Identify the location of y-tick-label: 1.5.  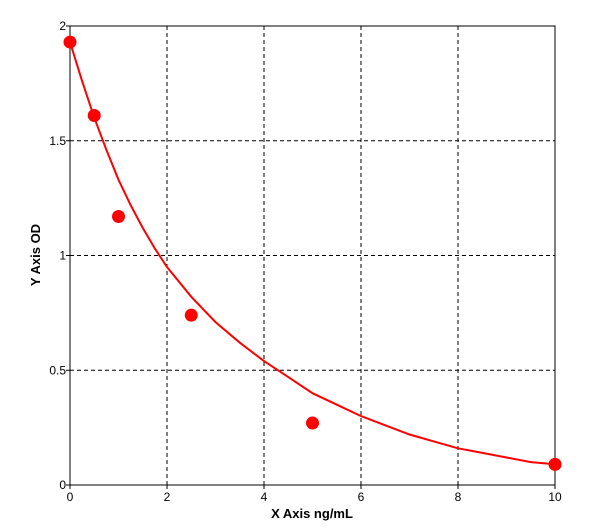
(57, 141).